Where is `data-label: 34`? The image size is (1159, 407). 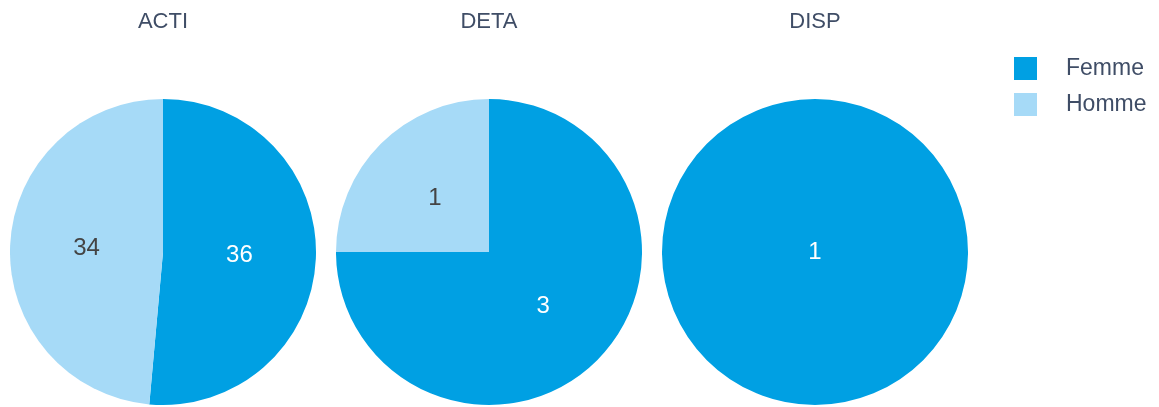 data-label: 34 is located at coordinates (86, 247).